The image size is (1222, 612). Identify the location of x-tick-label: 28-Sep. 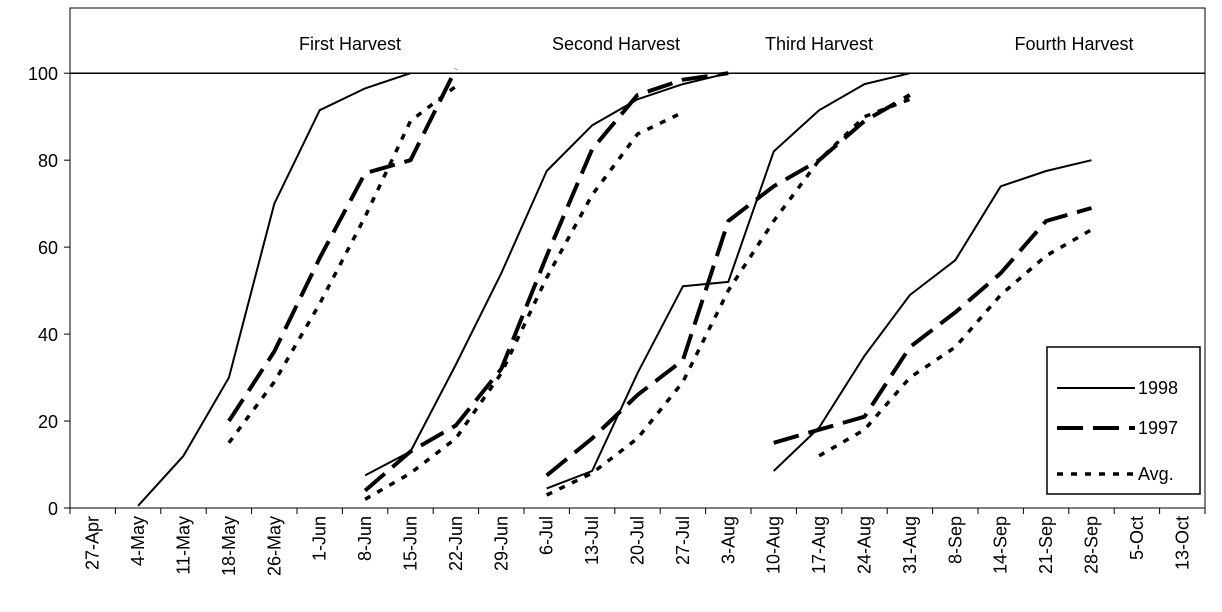
(1092, 545).